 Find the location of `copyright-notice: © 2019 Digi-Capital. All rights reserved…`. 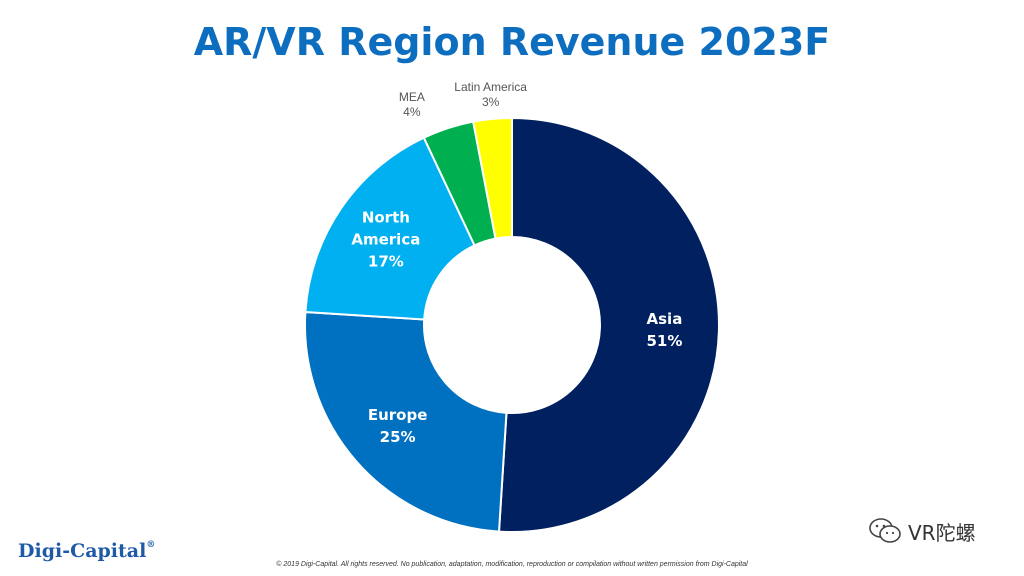

copyright-notice: © 2019 Digi-Capital. All rights reserved… is located at coordinates (512, 564).